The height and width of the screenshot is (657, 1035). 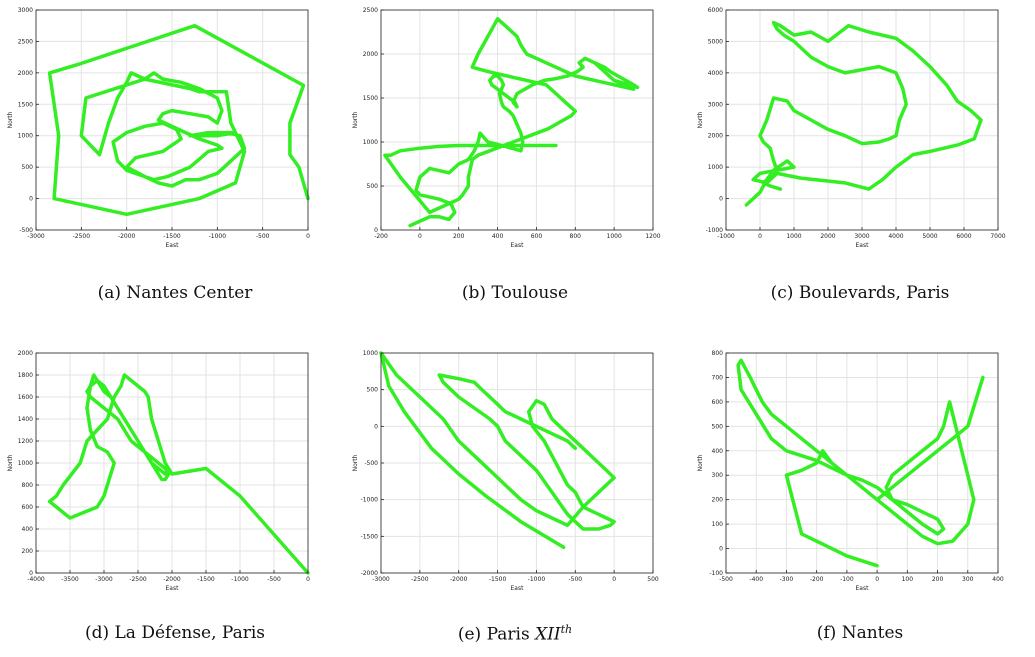 What do you see at coordinates (474, 293) in the screenshot?
I see `caption-label: (b)` at bounding box center [474, 293].